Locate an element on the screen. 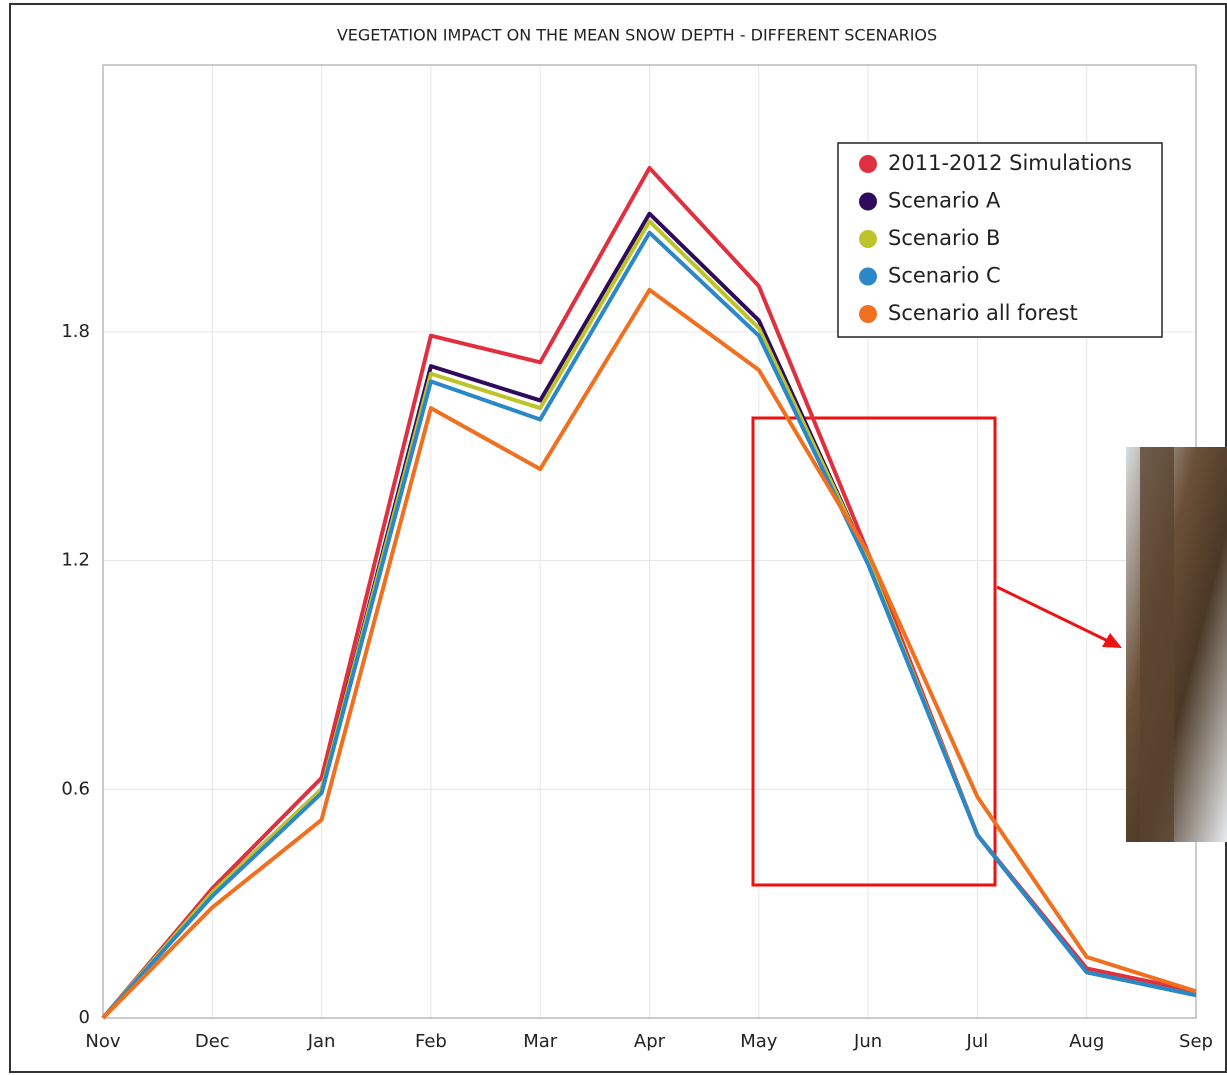  arrow-line is located at coordinates (1053, 614).